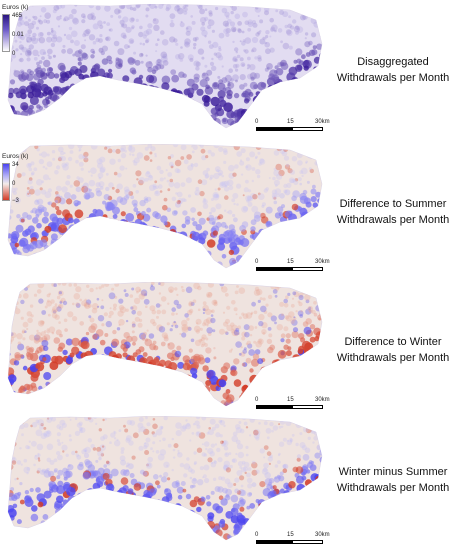  I want to click on scale-bar: 0 15 30km, so click(292, 539).